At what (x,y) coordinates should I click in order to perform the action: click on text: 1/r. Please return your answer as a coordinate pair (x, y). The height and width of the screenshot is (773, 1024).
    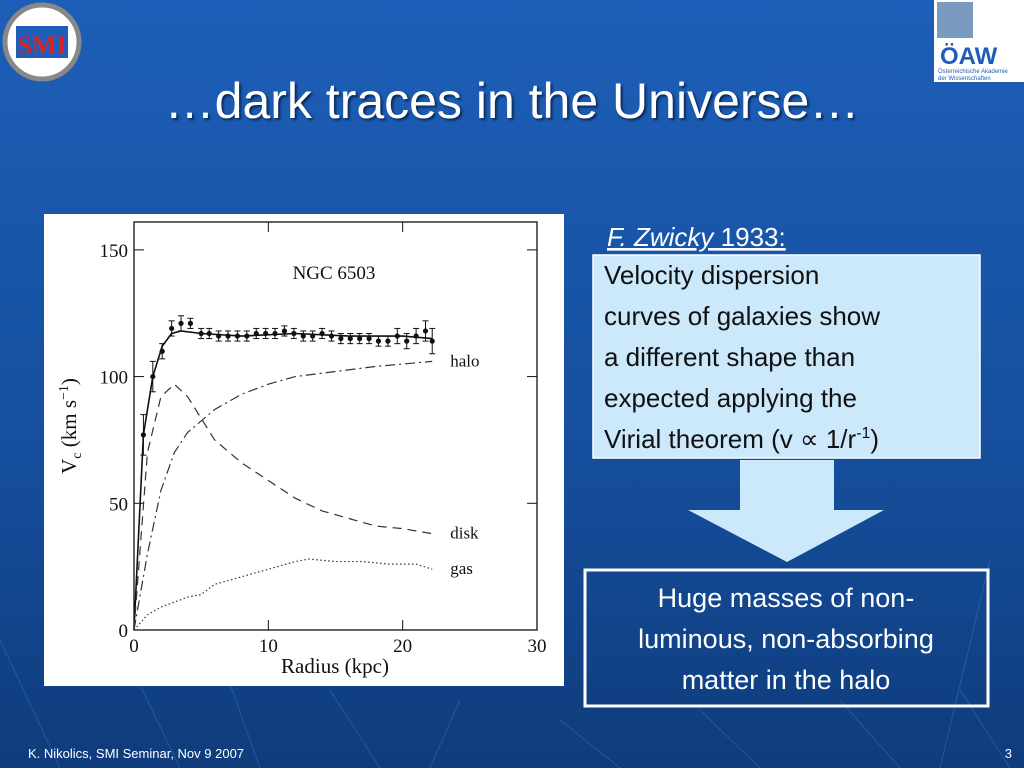
    Looking at the image, I should click on (838, 439).